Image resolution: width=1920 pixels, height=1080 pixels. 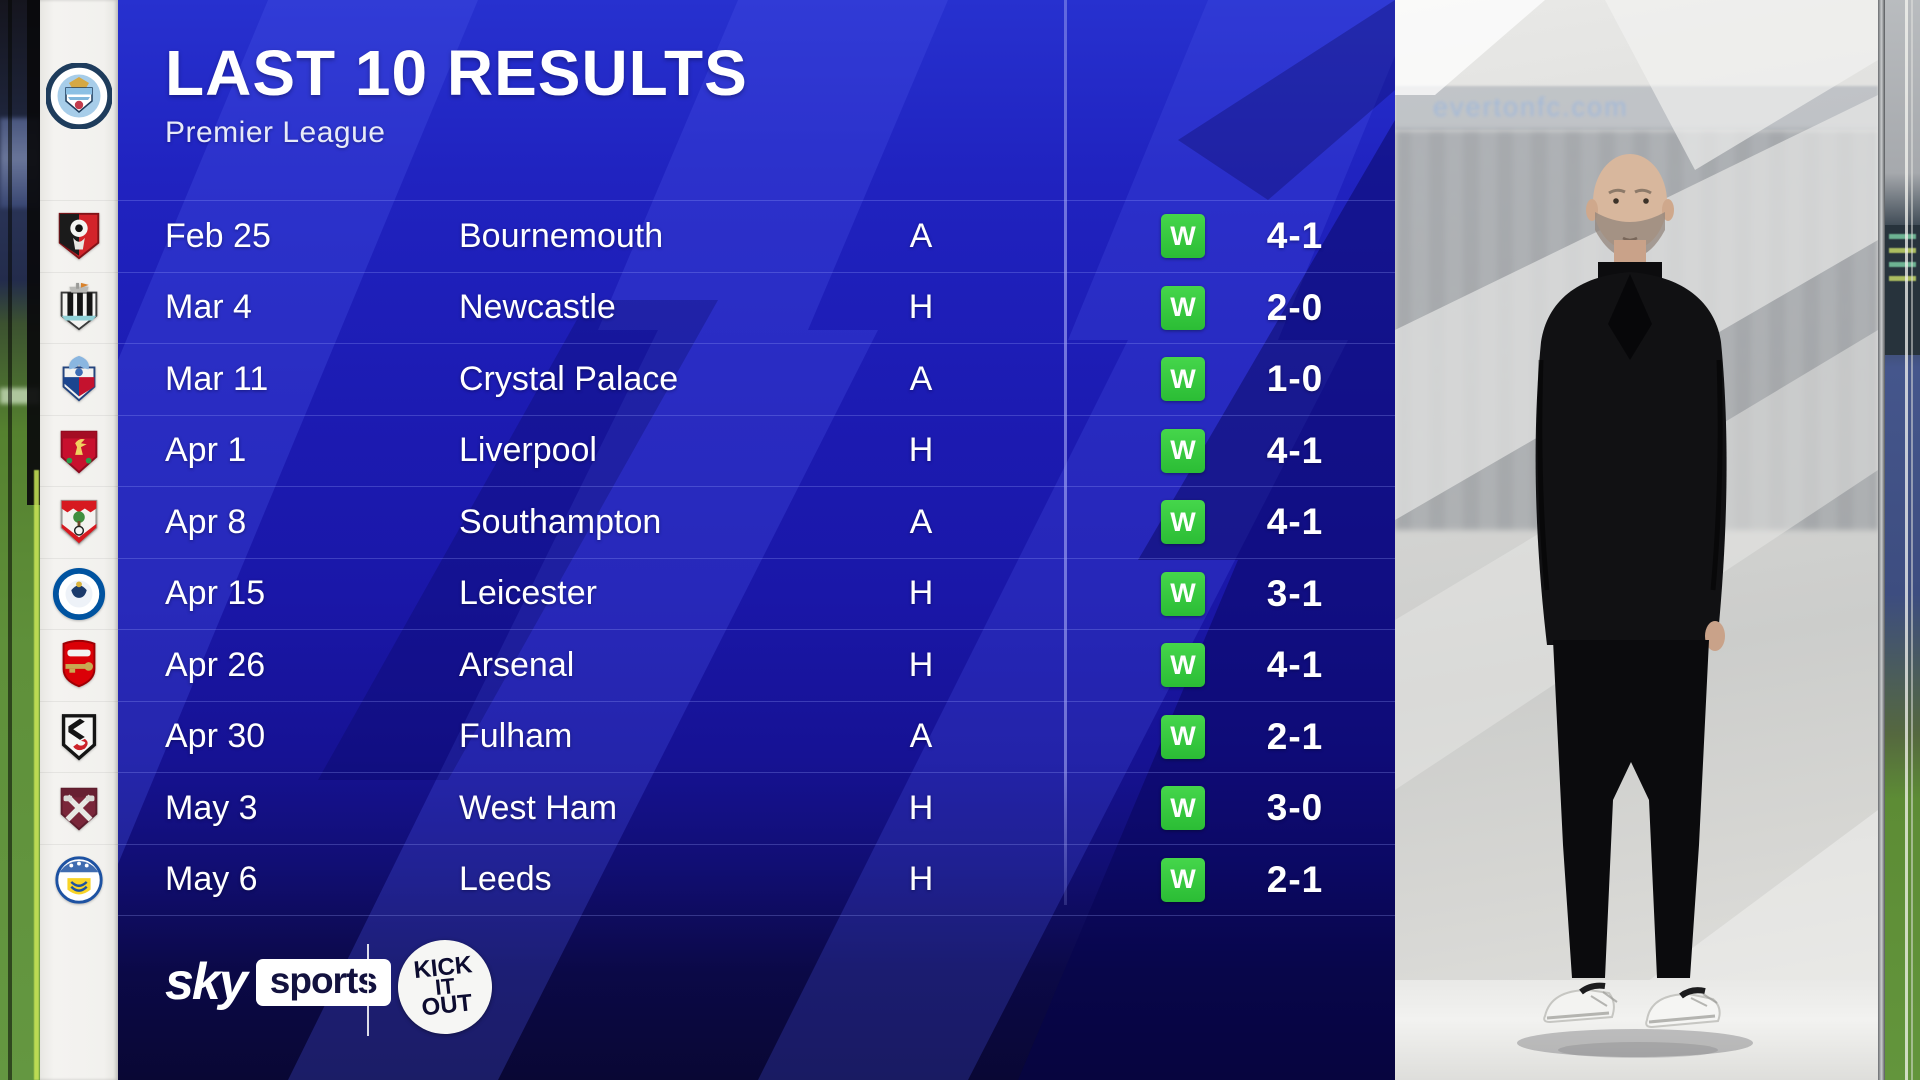 I want to click on liverpool-crest-icon, so click(x=79, y=450).